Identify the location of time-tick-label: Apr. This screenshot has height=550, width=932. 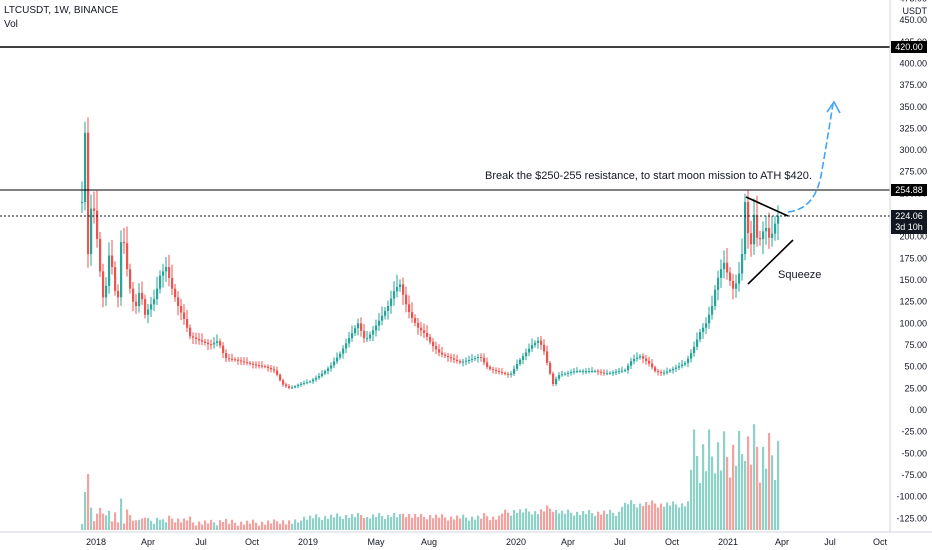
(782, 542).